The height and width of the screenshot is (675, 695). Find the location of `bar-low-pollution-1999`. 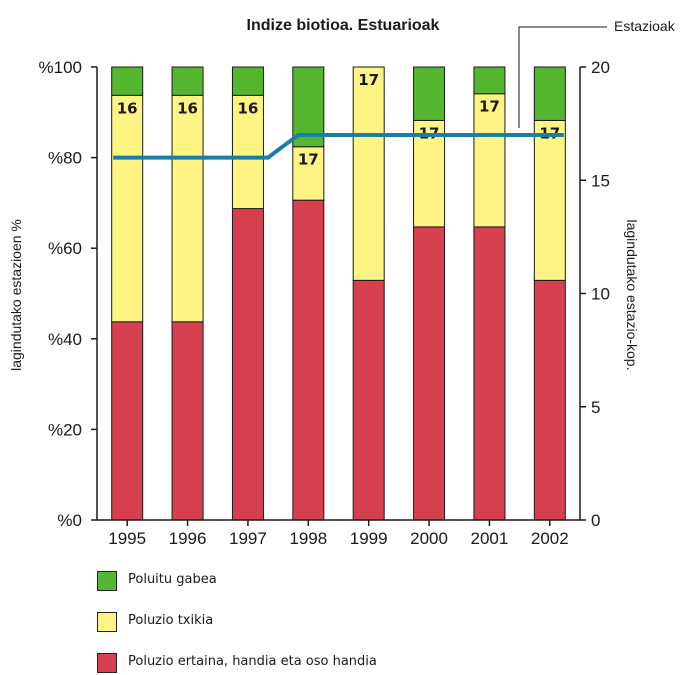

bar-low-pollution-1999 is located at coordinates (368, 173).